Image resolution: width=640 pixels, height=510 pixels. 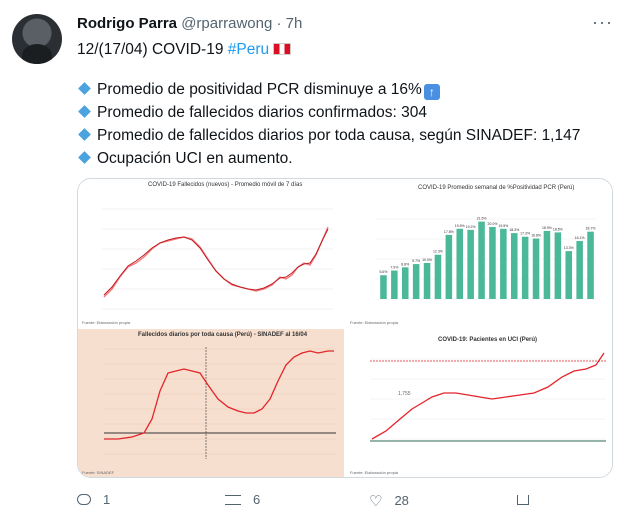 I want to click on bullet-4: Ocupación UCI en aumento., so click(x=185, y=159).